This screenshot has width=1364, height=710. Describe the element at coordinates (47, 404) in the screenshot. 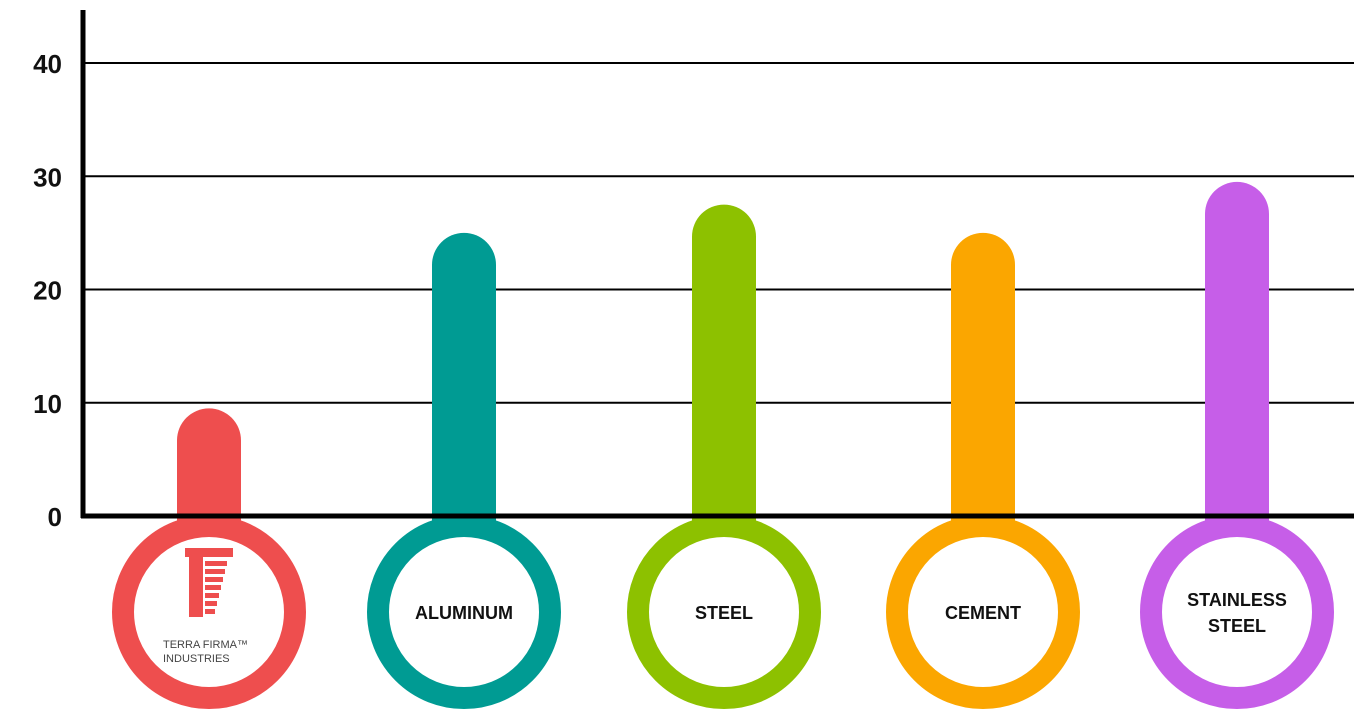

I see `y-tick-label: 10` at that location.